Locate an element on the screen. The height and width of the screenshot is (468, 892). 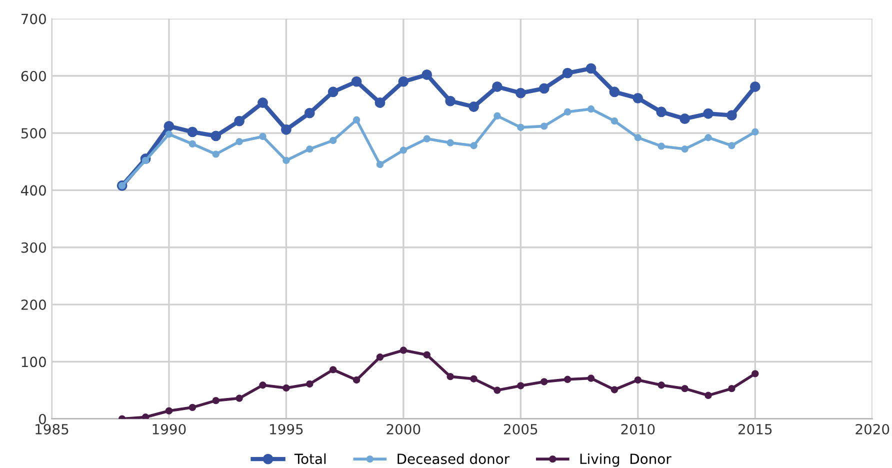
y-tick-label: 200 is located at coordinates (33, 305).